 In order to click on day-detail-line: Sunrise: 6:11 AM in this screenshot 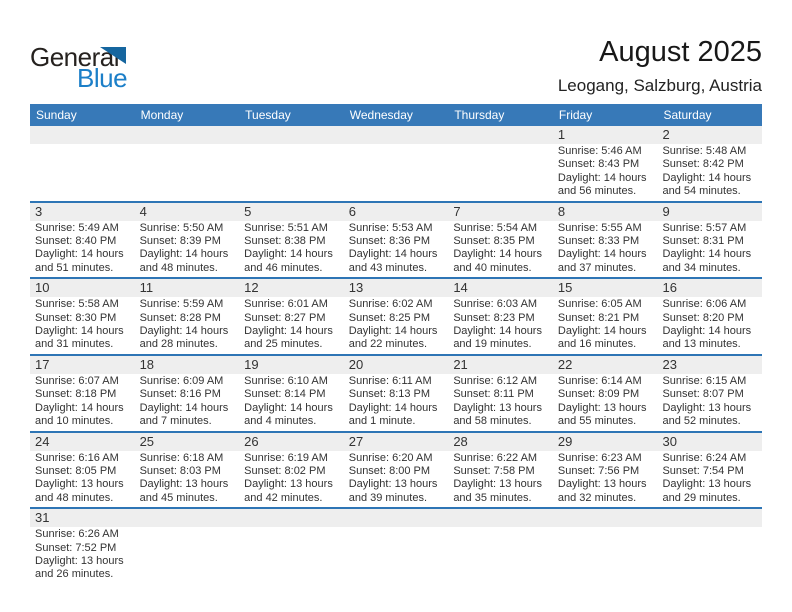, I will do `click(390, 380)`.